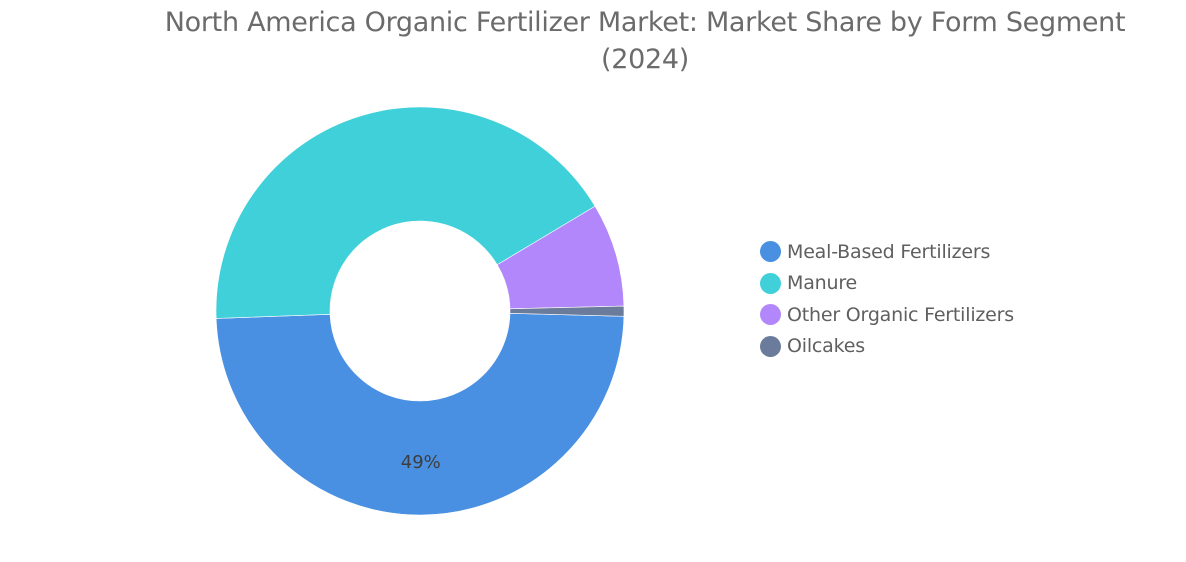 This screenshot has width=1186, height=562. I want to click on donut-slice-manure, so click(405, 212).